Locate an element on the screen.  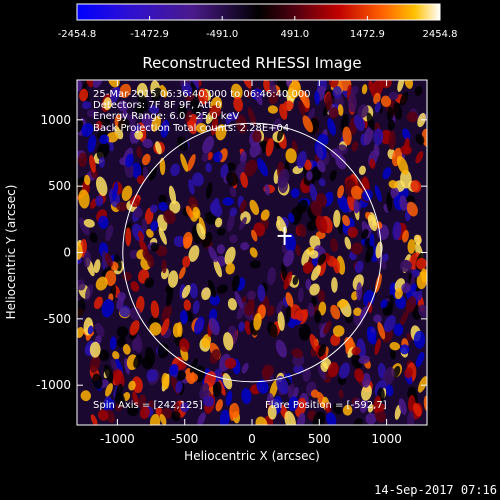
flare-position-label: Flare Position = [-592,7] is located at coordinates (326, 405).